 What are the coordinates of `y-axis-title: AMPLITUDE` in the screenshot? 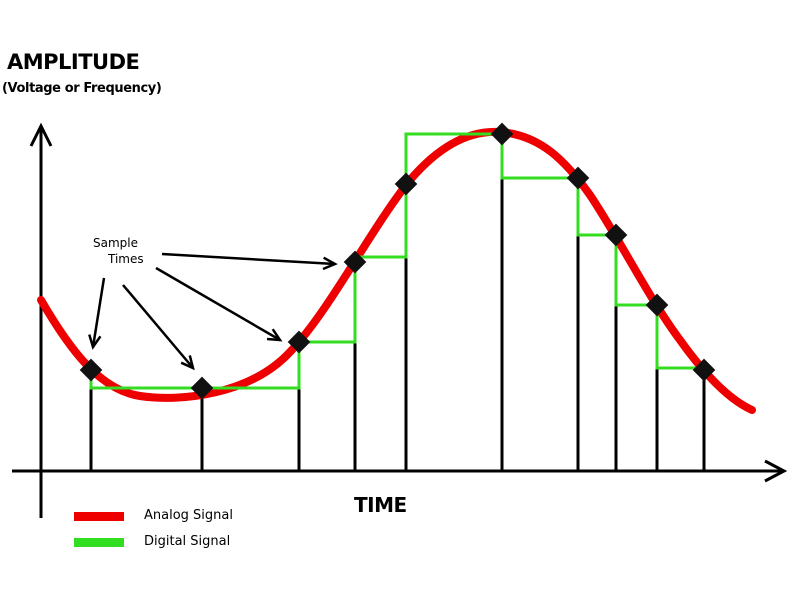 It's located at (73, 62).